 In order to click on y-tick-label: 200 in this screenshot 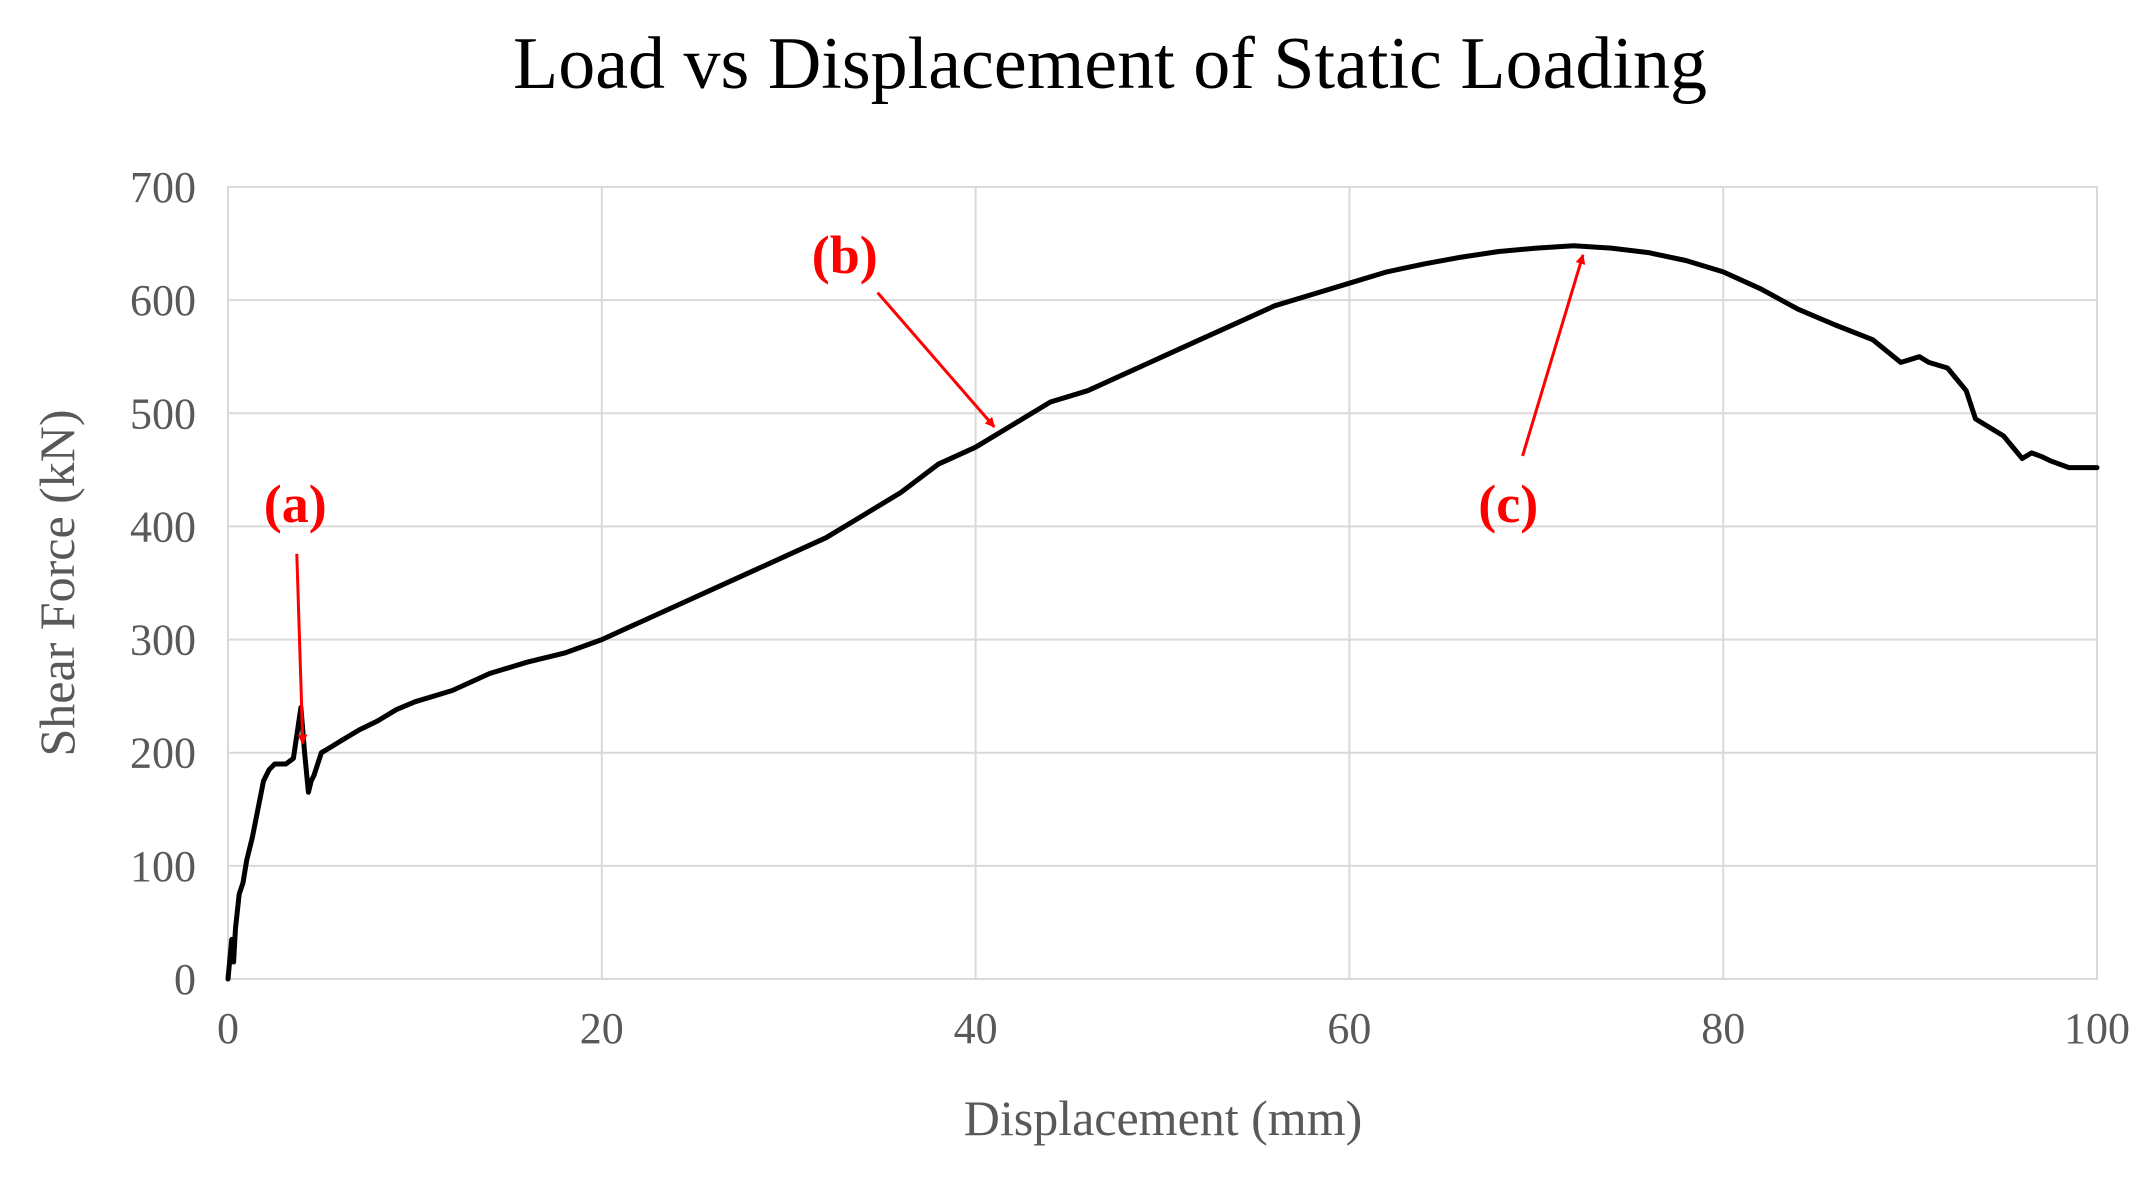, I will do `click(163, 753)`.